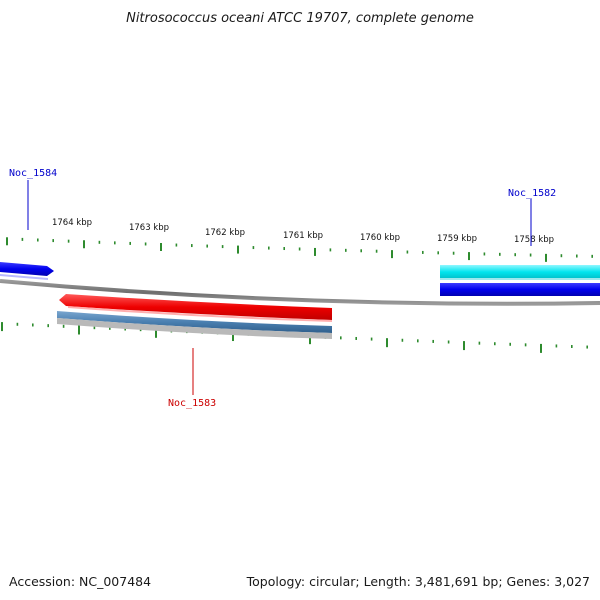 This screenshot has width=600, height=600. I want to click on gene-noc-1584-feature, so click(27, 271).